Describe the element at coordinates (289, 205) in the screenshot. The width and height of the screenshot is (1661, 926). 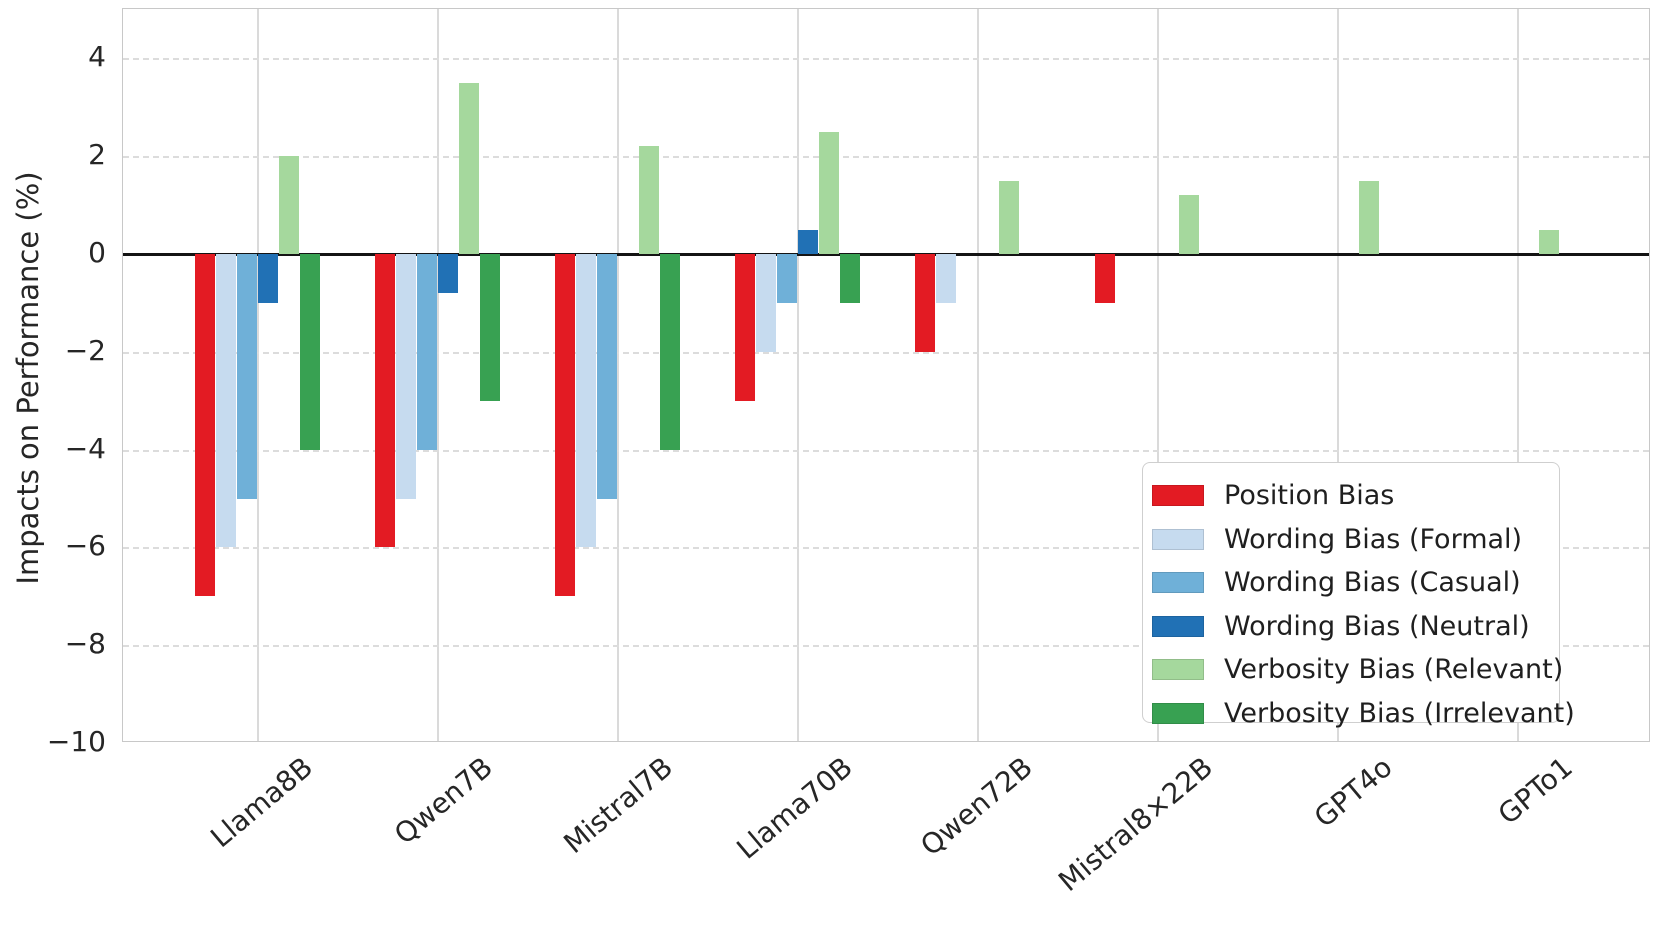
I see `bar-verbosity-bias-relevant-llama8b` at that location.